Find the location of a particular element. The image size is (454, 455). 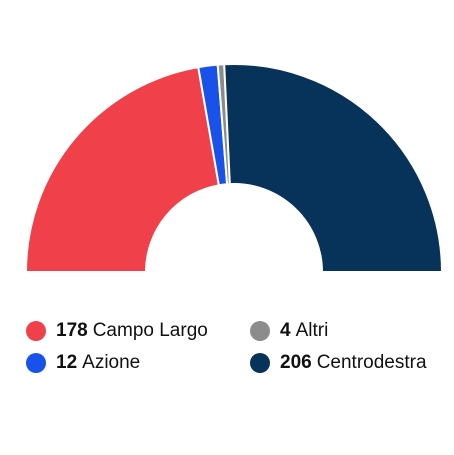

legend-swatch-azione is located at coordinates (36, 363).